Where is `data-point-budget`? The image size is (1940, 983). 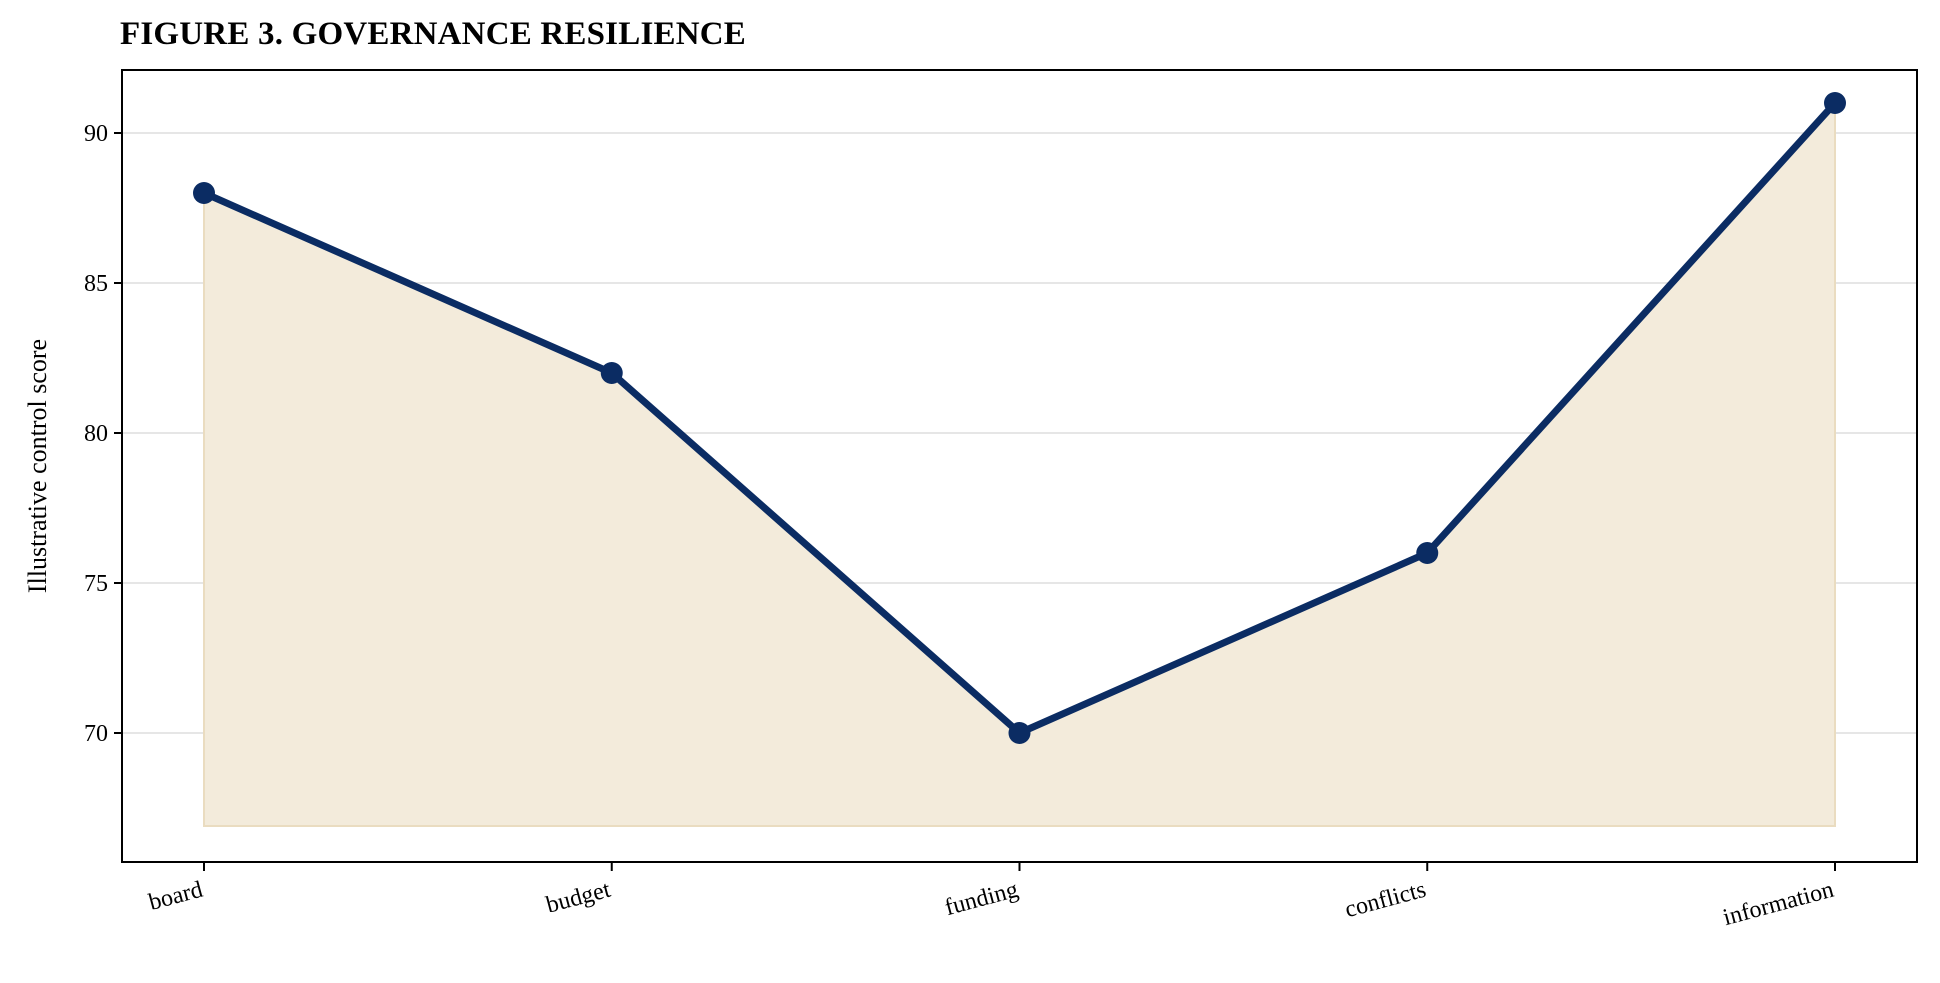 data-point-budget is located at coordinates (611, 373).